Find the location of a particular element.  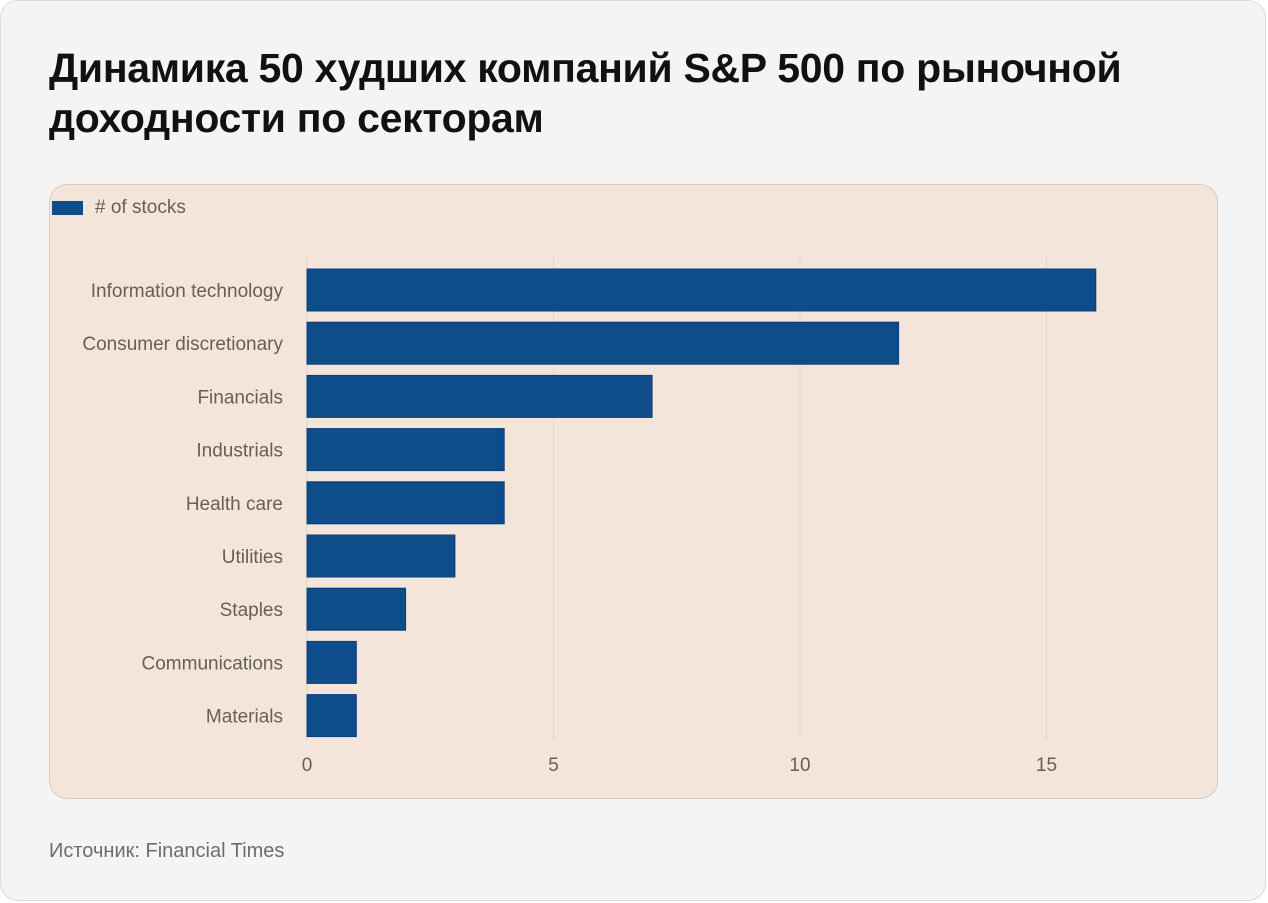

category-label: Health care is located at coordinates (234, 504).